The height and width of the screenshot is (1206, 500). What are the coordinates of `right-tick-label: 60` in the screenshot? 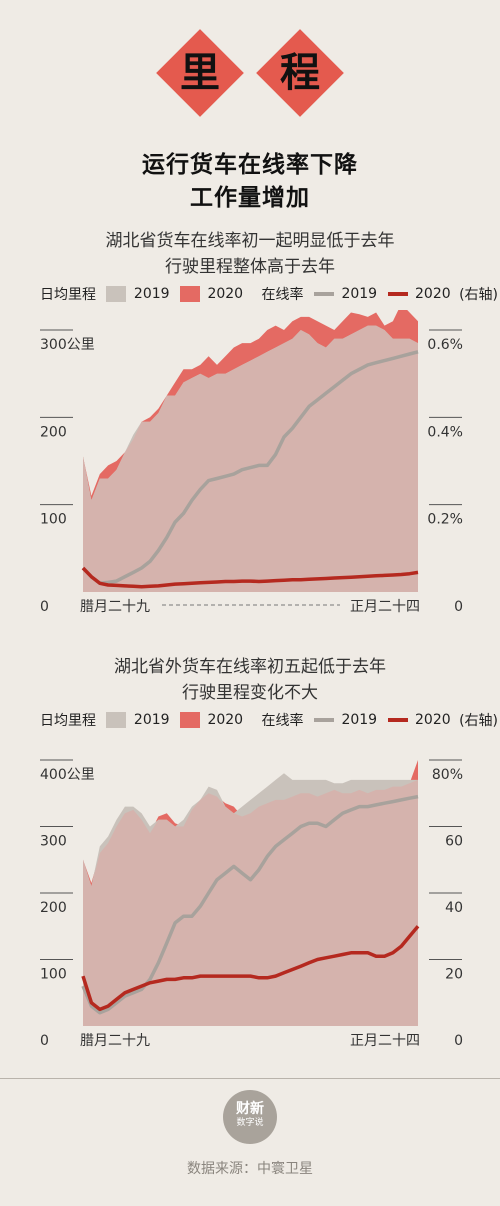 It's located at (454, 842).